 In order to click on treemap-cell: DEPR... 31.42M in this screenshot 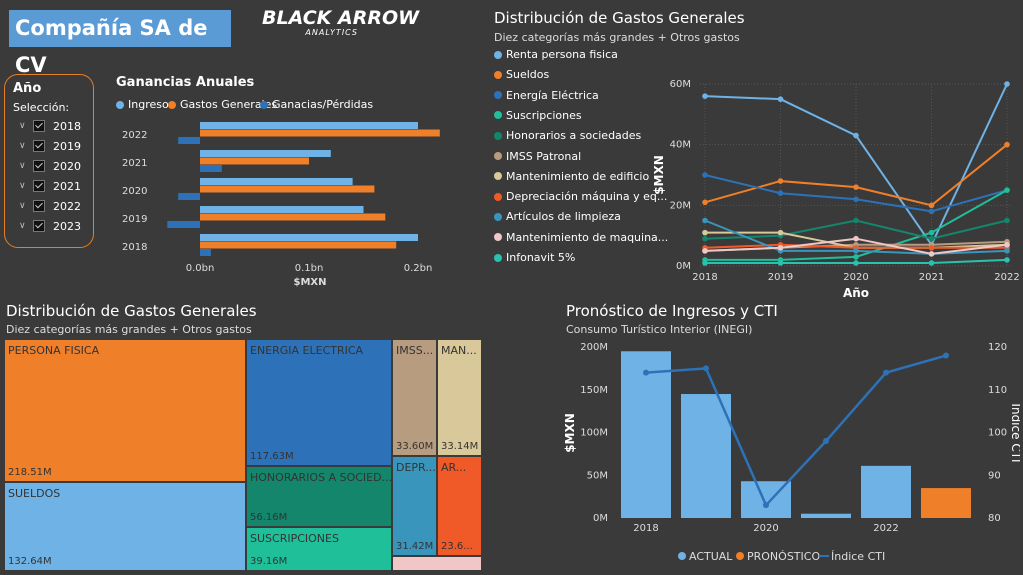, I will do `click(414, 506)`.